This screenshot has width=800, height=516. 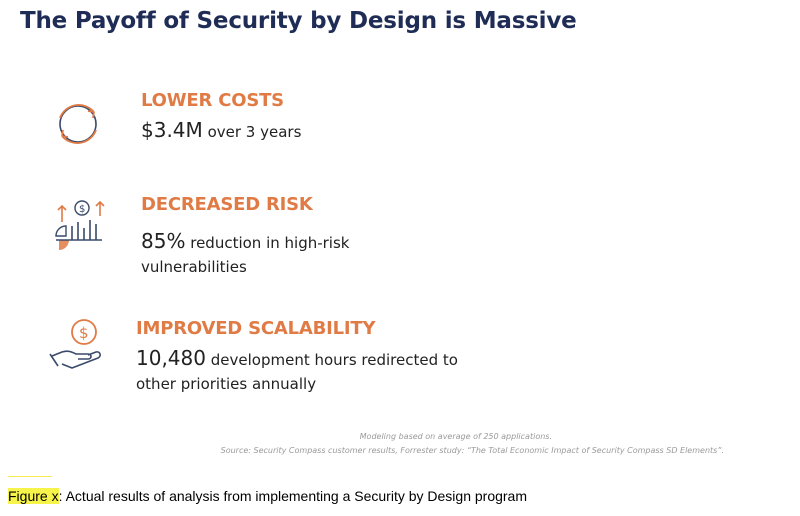 What do you see at coordinates (212, 100) in the screenshot?
I see `lower-costs-heading: LOWER COSTS` at bounding box center [212, 100].